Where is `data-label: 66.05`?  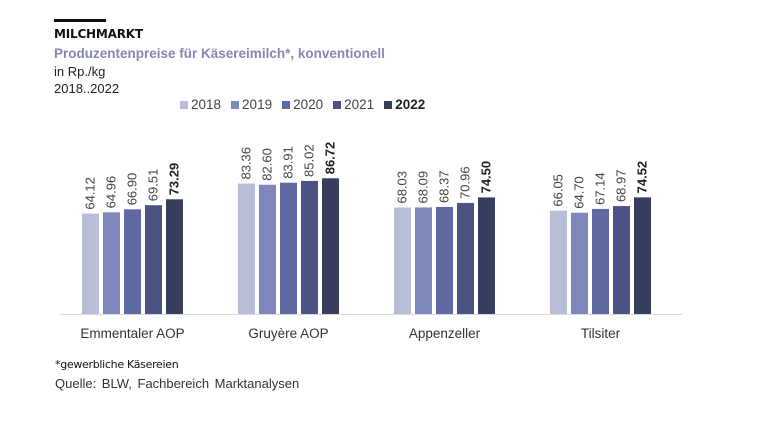
data-label: 66.05 is located at coordinates (558, 190).